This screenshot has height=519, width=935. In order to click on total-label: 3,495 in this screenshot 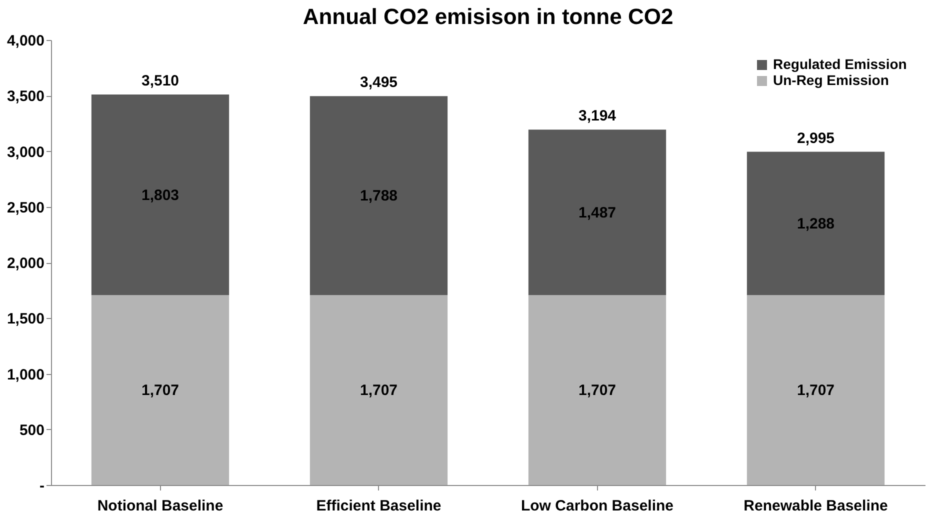, I will do `click(379, 83)`.